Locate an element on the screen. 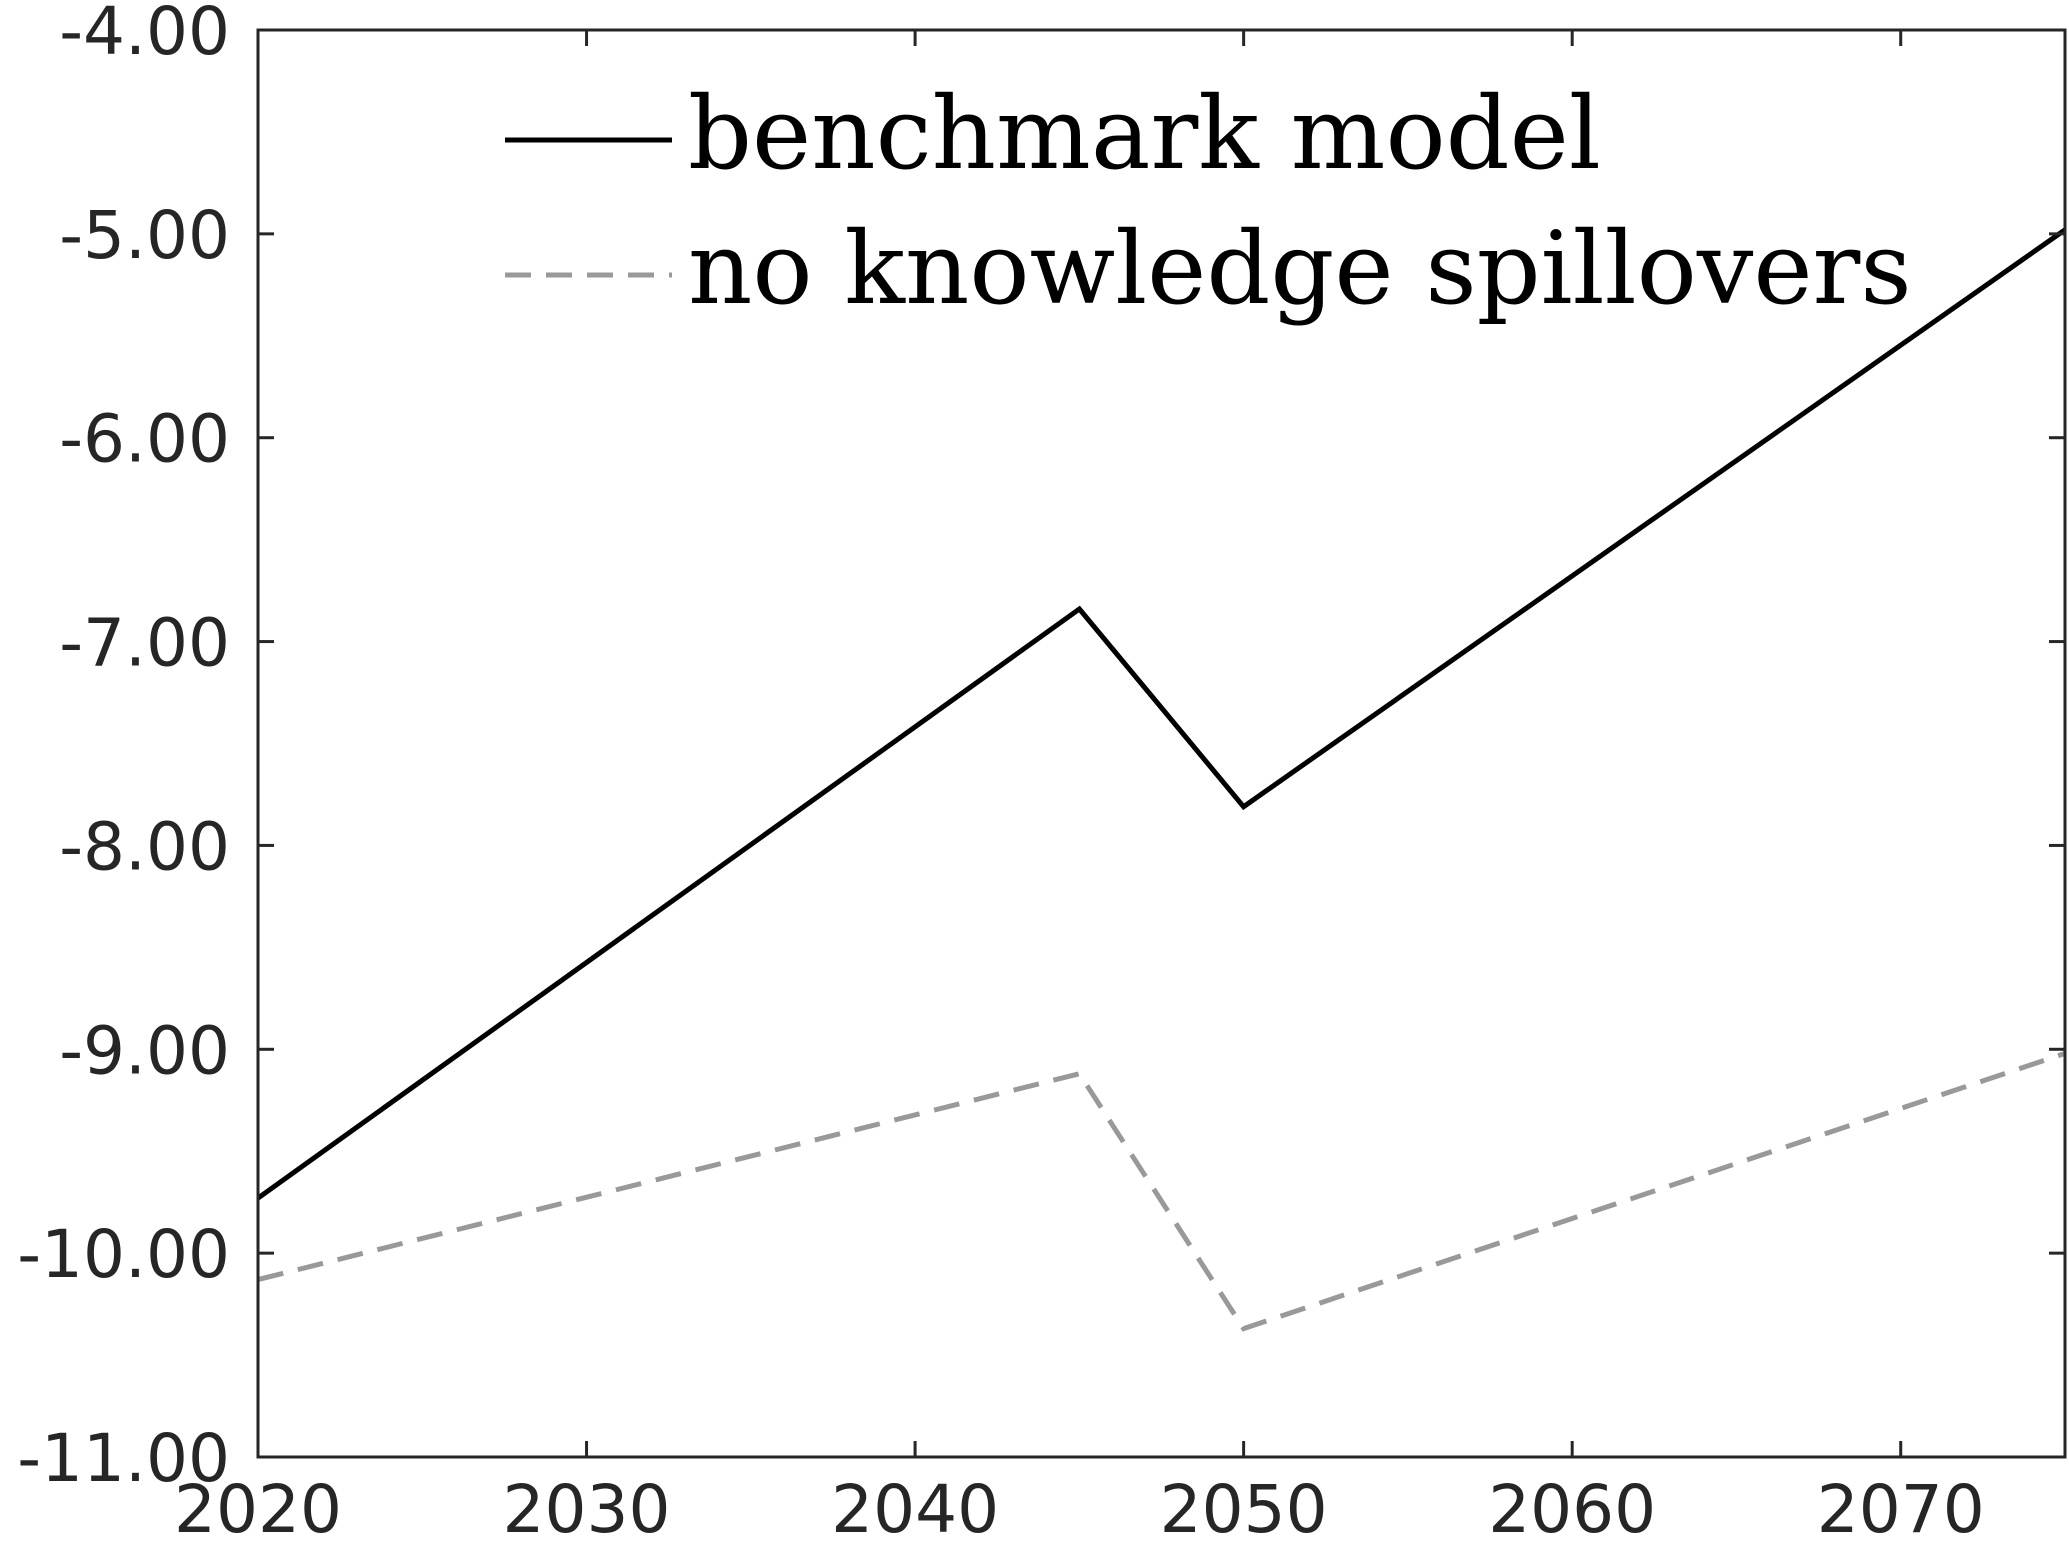  x-tick-label: 2070 is located at coordinates (1901, 1509).